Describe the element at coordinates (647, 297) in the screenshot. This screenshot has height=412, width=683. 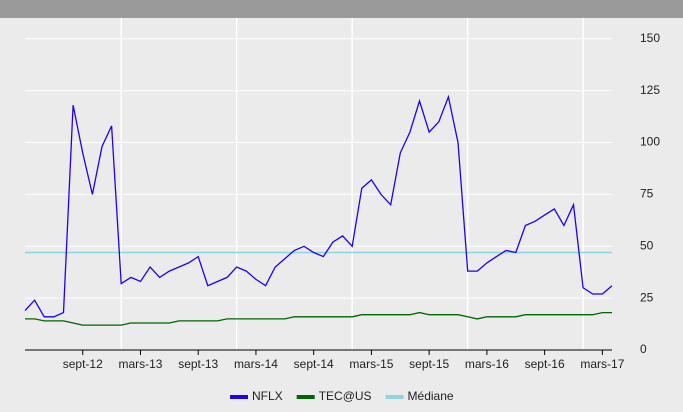
I see `y-tick-label: 25` at that location.